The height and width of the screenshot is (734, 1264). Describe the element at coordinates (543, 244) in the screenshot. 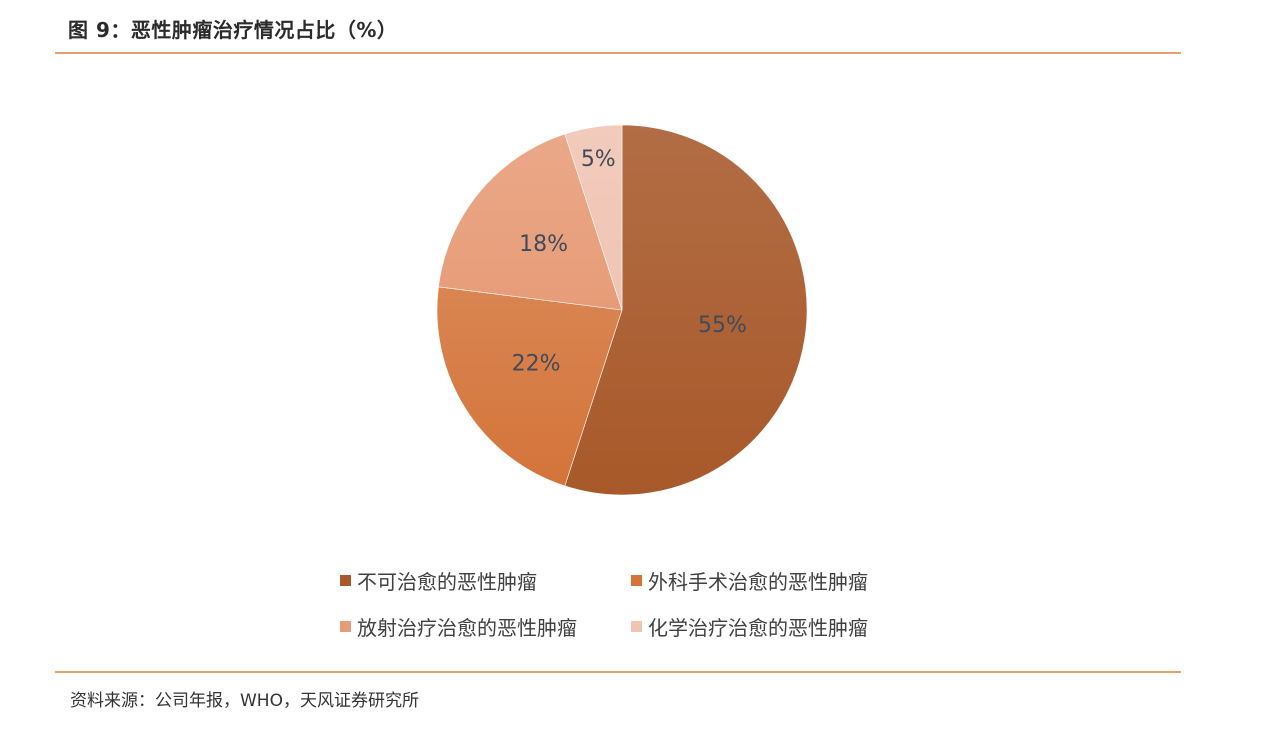

I see `pie-data-label-3: 18%` at that location.